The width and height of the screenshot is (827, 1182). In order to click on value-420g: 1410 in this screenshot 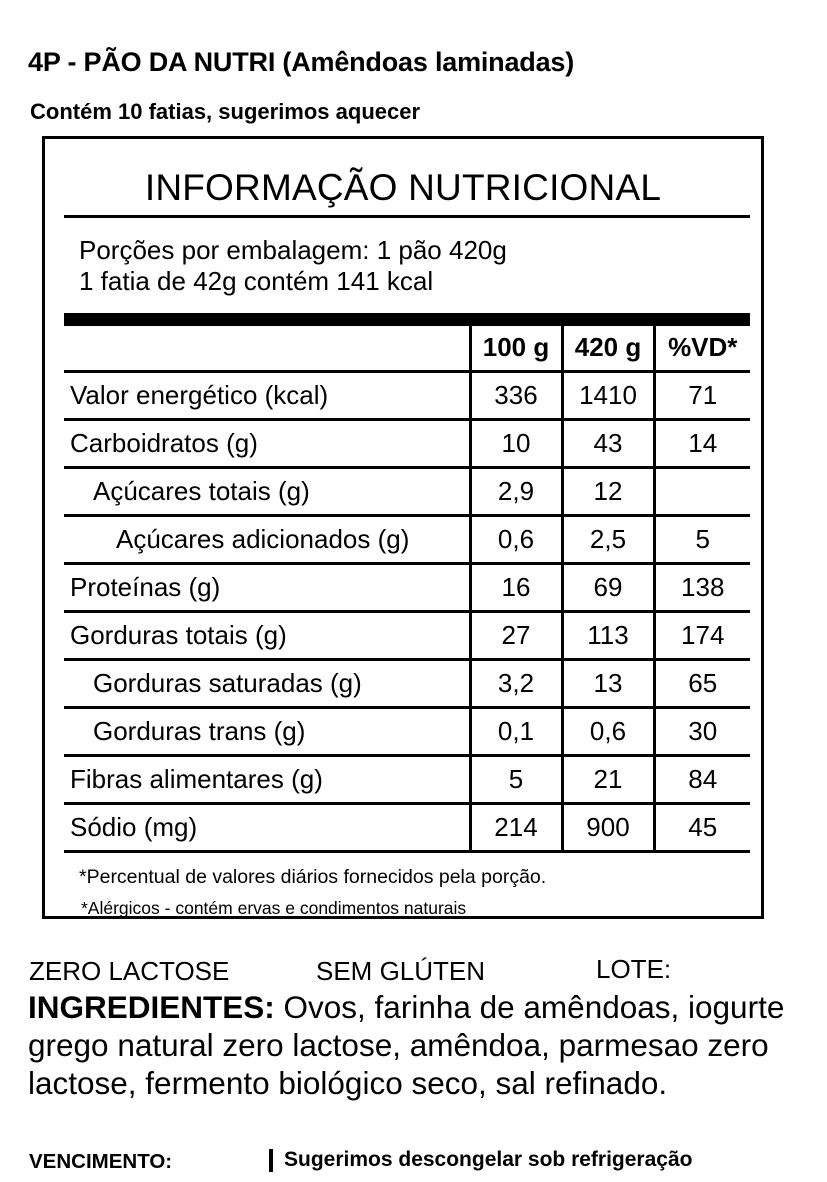, I will do `click(607, 396)`.